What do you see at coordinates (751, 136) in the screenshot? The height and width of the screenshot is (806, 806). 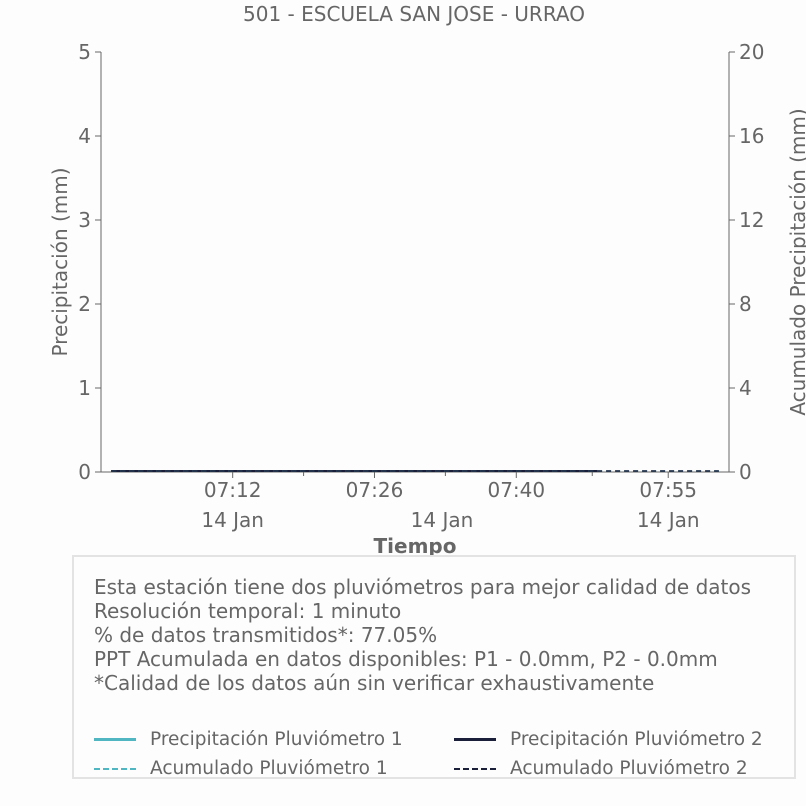 I see `y2-tick-label: 16` at bounding box center [751, 136].